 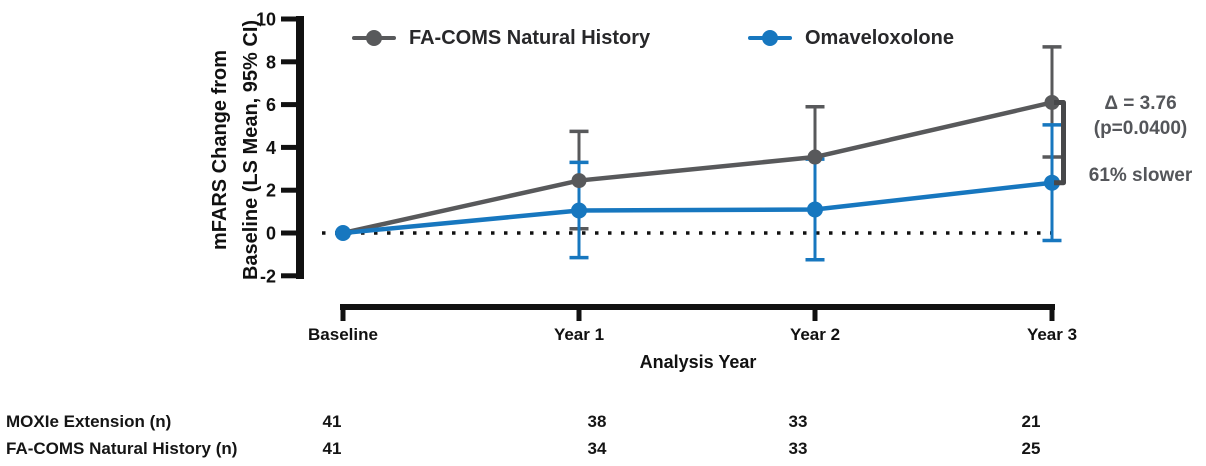 I want to click on table-cell: 34, so click(x=597, y=448).